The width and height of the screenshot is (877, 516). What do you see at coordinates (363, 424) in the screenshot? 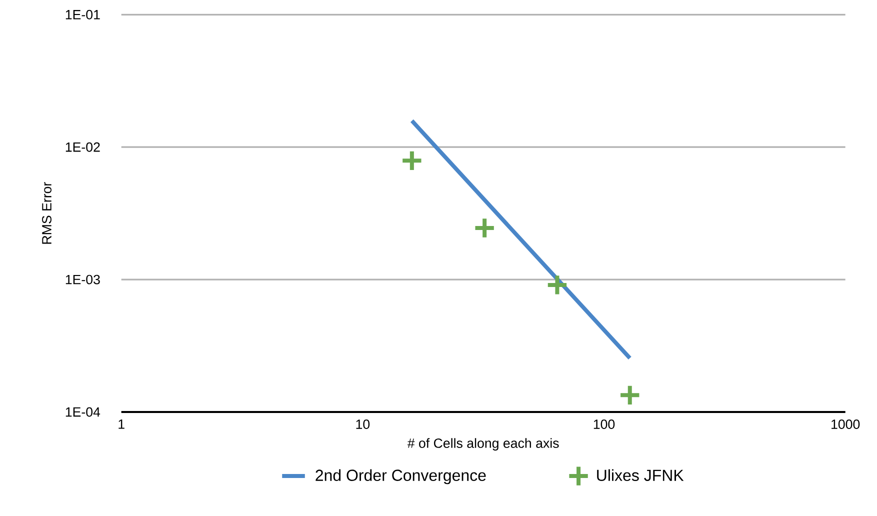
I see `x-tick-label: 10` at bounding box center [363, 424].